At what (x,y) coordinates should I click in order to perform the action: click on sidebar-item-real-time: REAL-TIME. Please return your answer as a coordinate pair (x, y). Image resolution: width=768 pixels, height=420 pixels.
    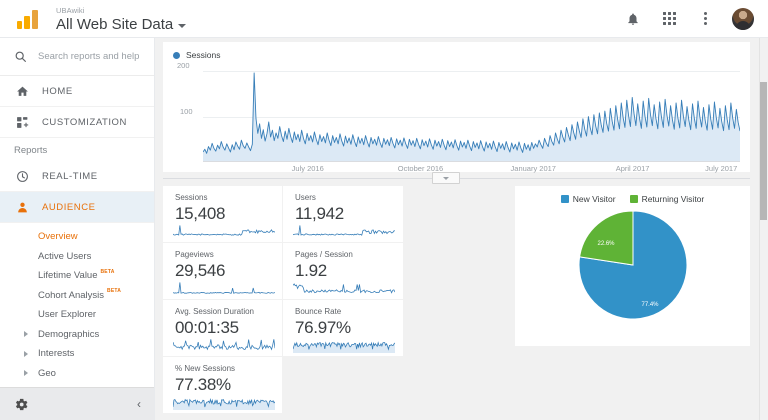
    Looking at the image, I should click on (77, 176).